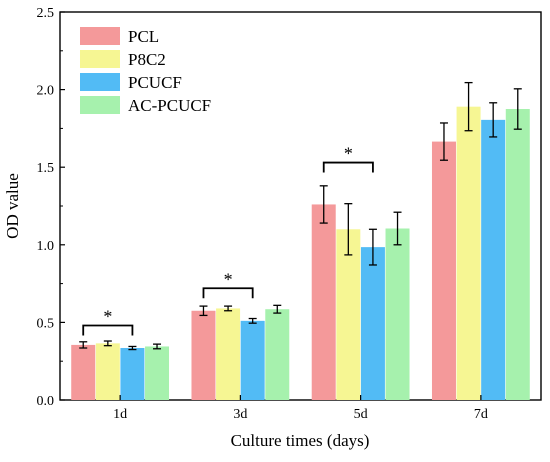 Image resolution: width=550 pixels, height=462 pixels. I want to click on bar-pcucf-7d, so click(493, 259).